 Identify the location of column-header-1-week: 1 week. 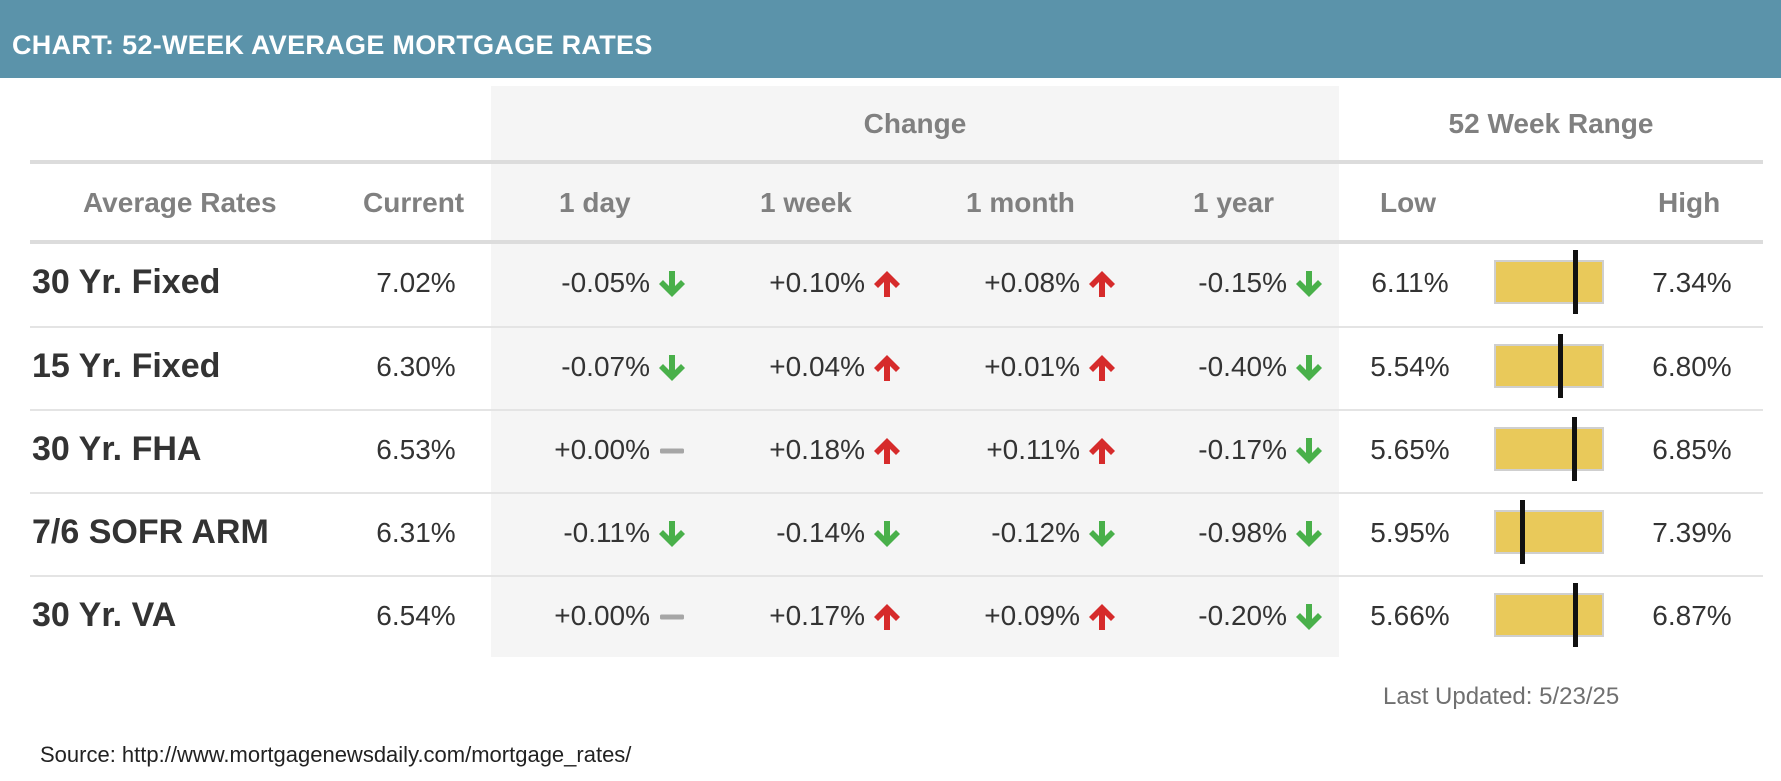
(806, 202).